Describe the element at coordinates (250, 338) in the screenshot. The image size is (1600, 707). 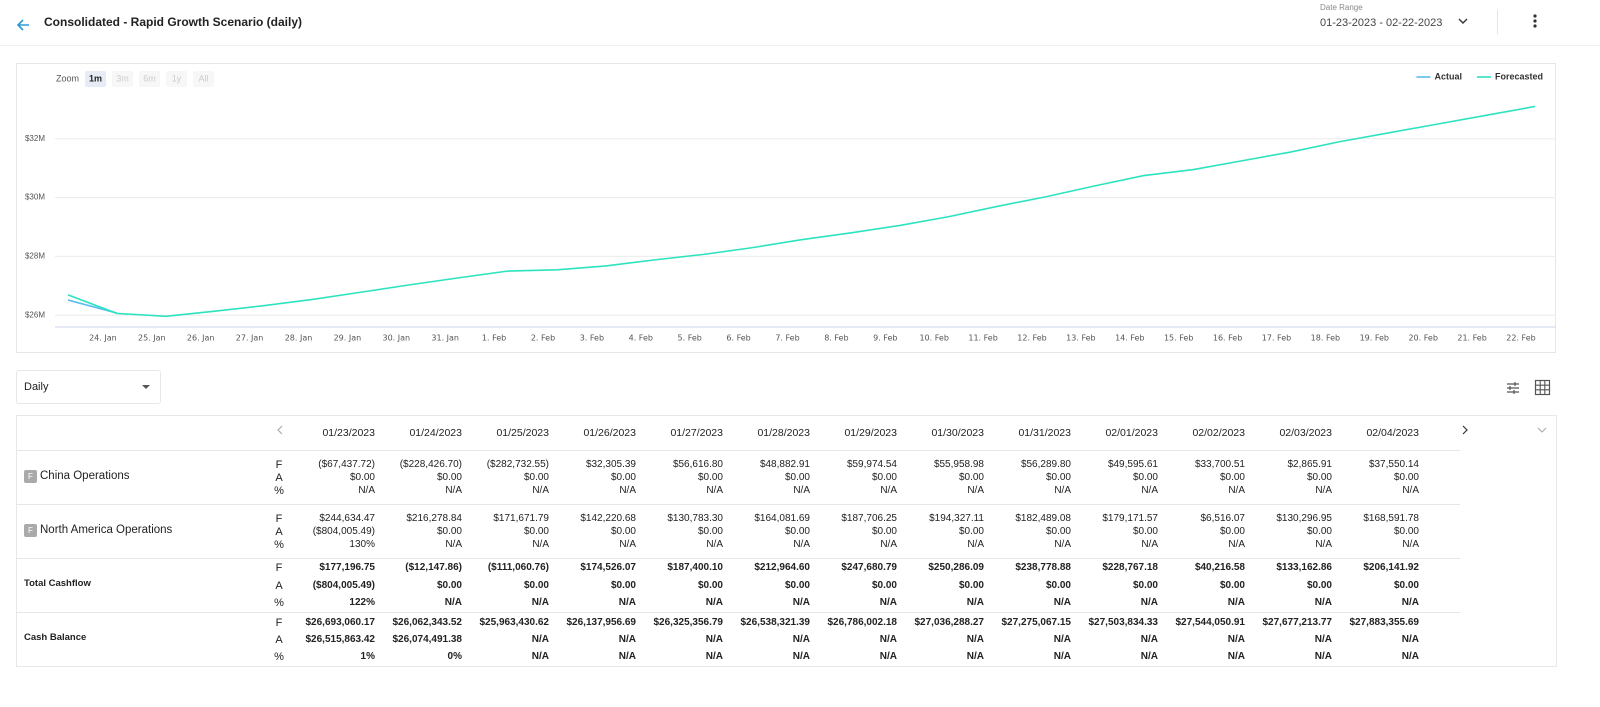
I see `x-tick-label: 27. Jan` at that location.